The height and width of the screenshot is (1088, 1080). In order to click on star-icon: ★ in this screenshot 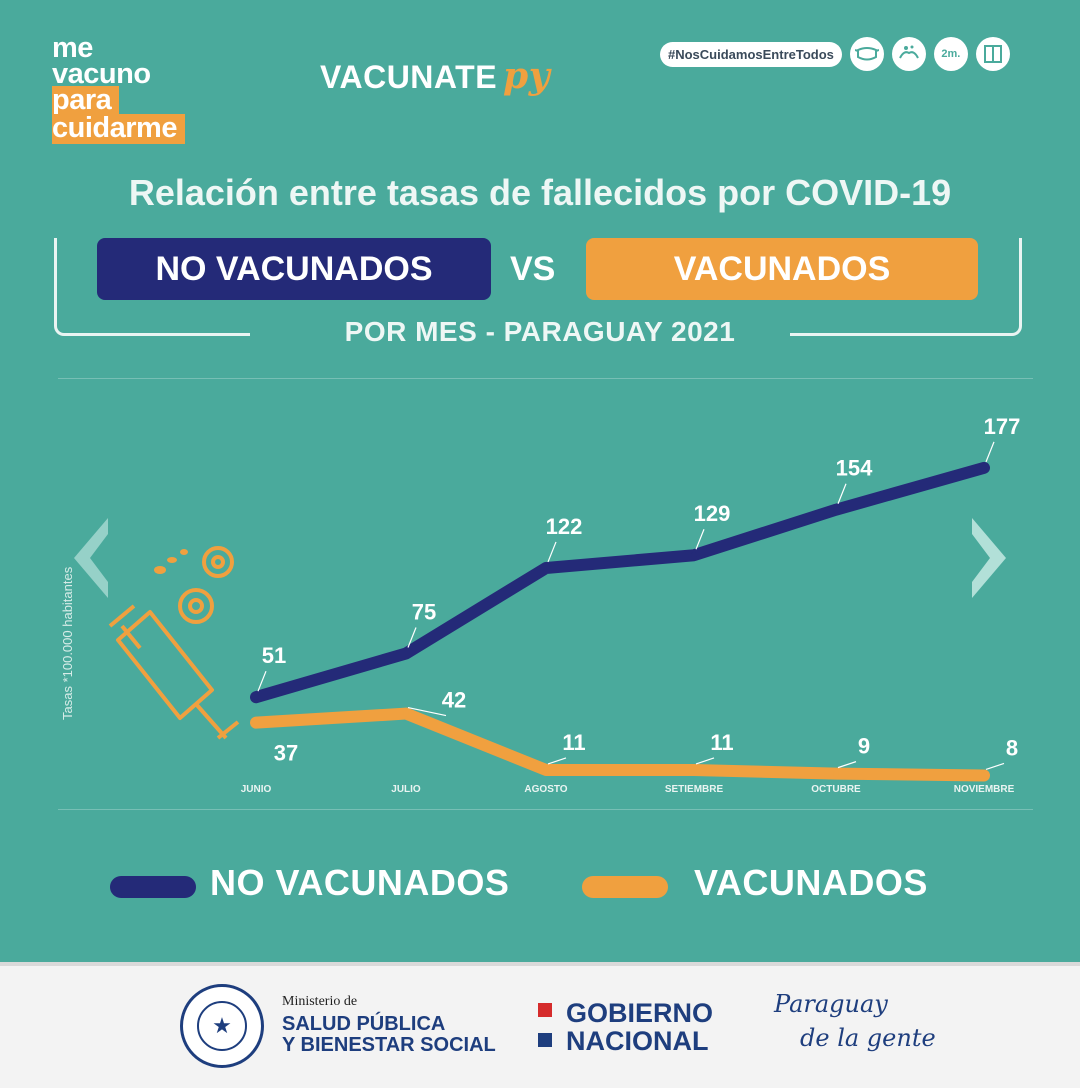, I will do `click(222, 1026)`.